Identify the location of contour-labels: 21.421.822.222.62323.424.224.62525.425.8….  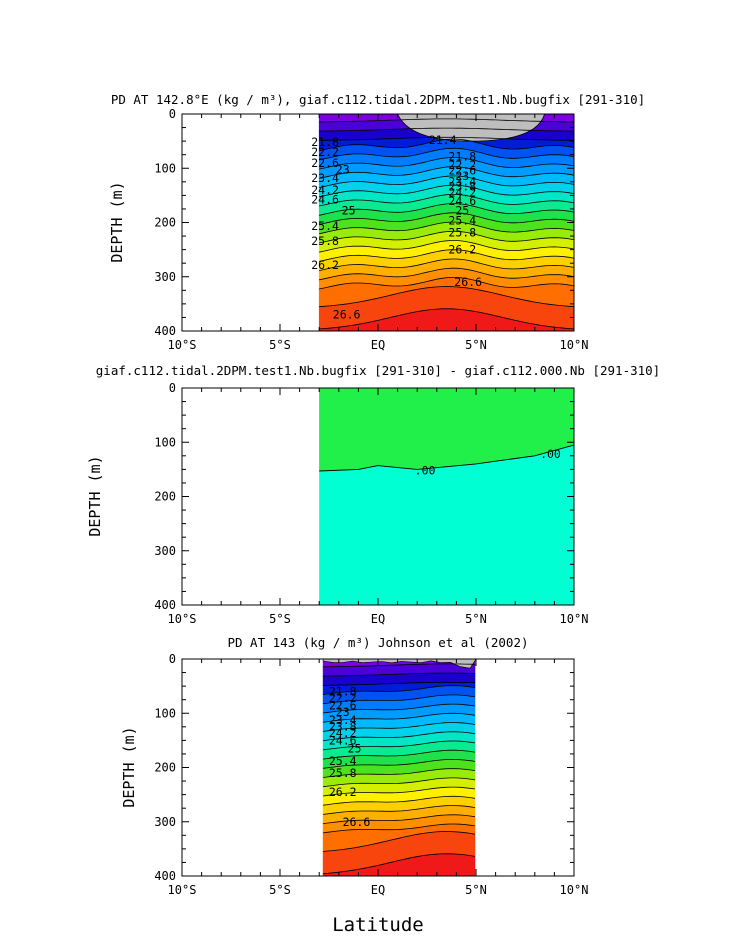
(396, 227).